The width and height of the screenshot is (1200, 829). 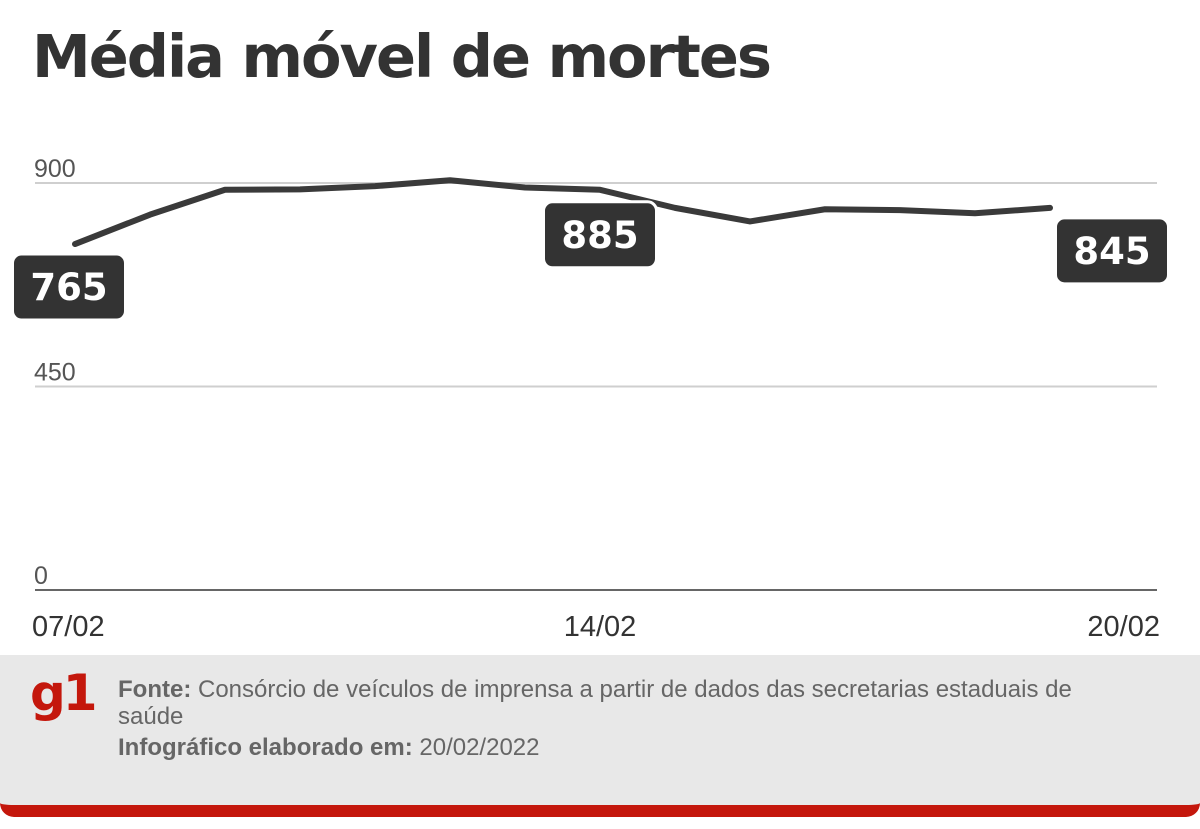 I want to click on value-callout: 765, so click(x=69, y=287).